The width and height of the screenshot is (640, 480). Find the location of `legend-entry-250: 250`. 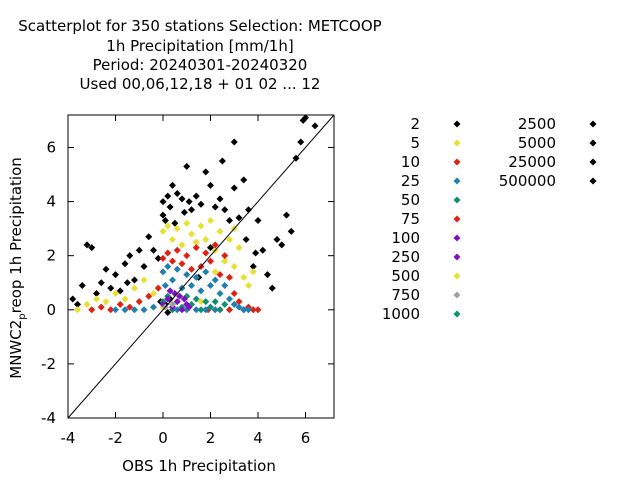

legend-entry-250: 250 is located at coordinates (426, 257).